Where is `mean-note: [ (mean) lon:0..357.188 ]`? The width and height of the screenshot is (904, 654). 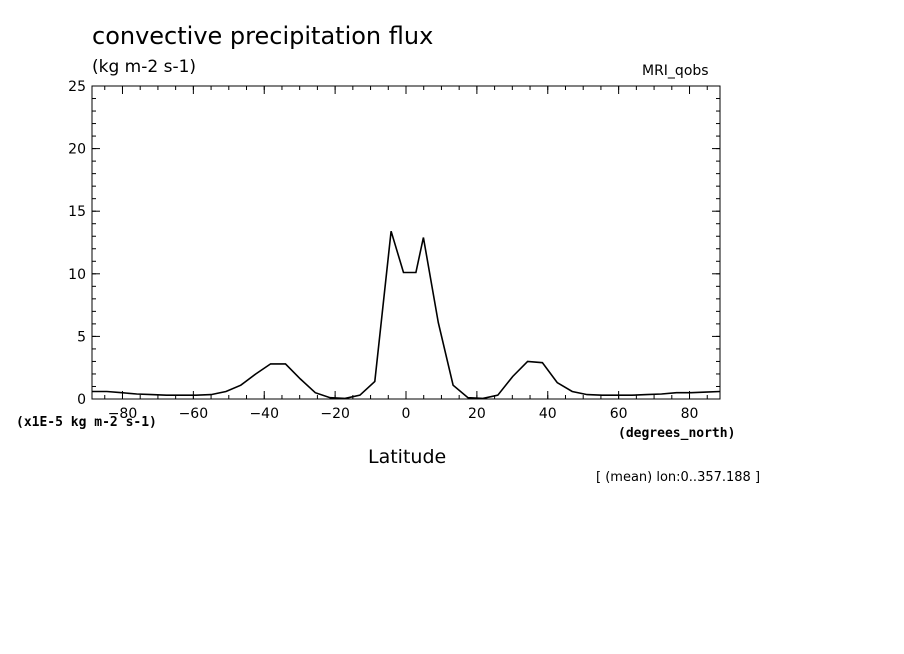
mean-note: [ (mean) lon:0..357.188 ] is located at coordinates (678, 477).